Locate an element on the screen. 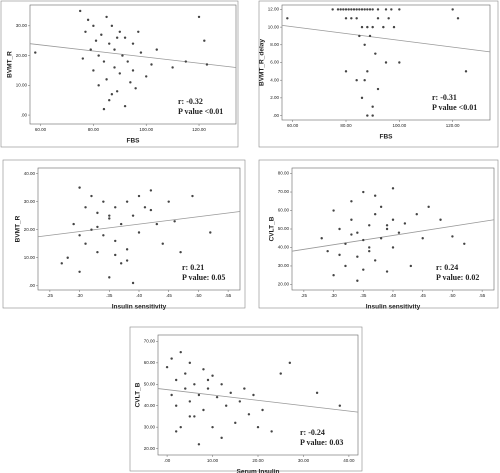 This screenshot has width=500, height=473. annotation: P value: 0.02 is located at coordinates (457, 277).